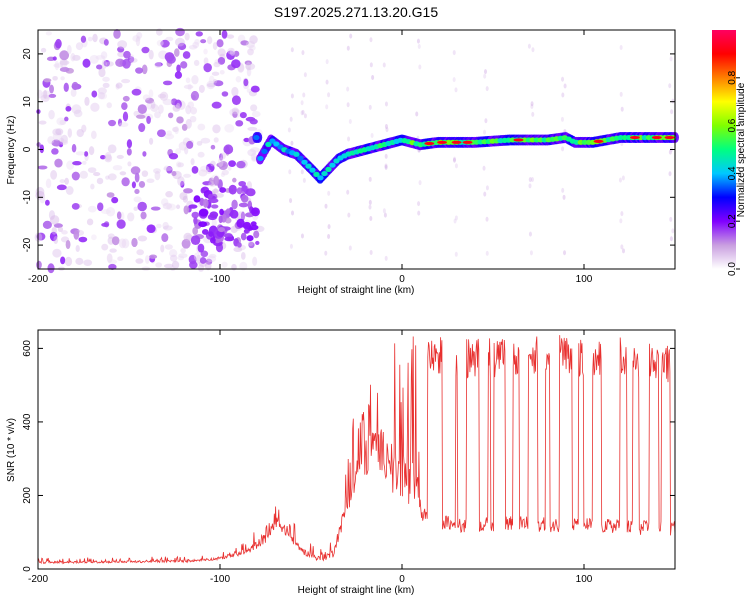  Describe the element at coordinates (38, 279) in the screenshot. I see `spectrogram-xtick-label: -200` at that location.